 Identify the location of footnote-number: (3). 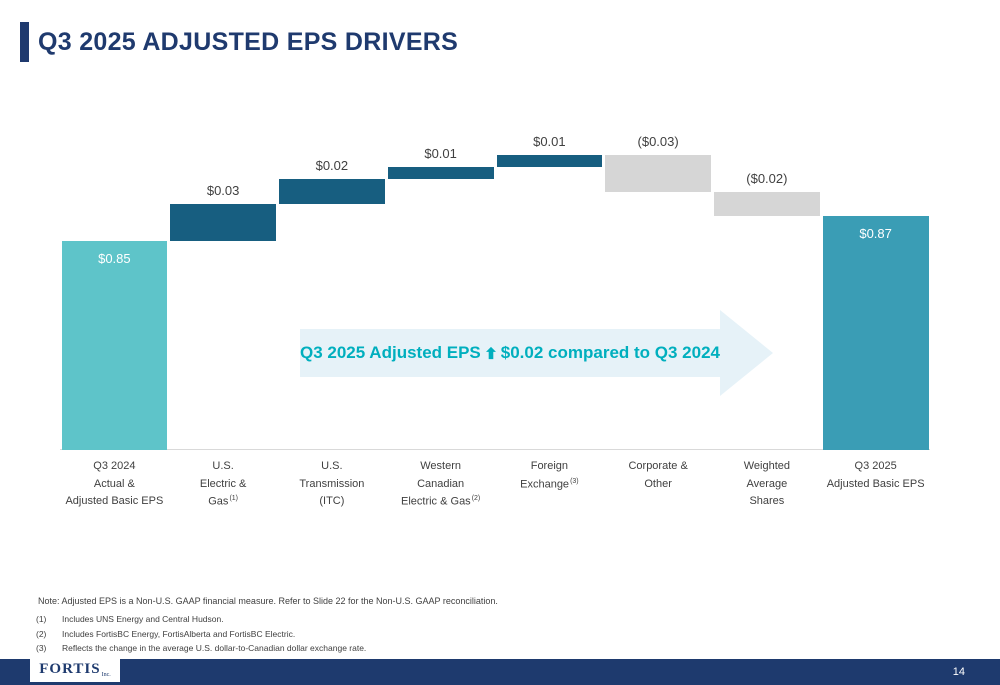
(41, 648).